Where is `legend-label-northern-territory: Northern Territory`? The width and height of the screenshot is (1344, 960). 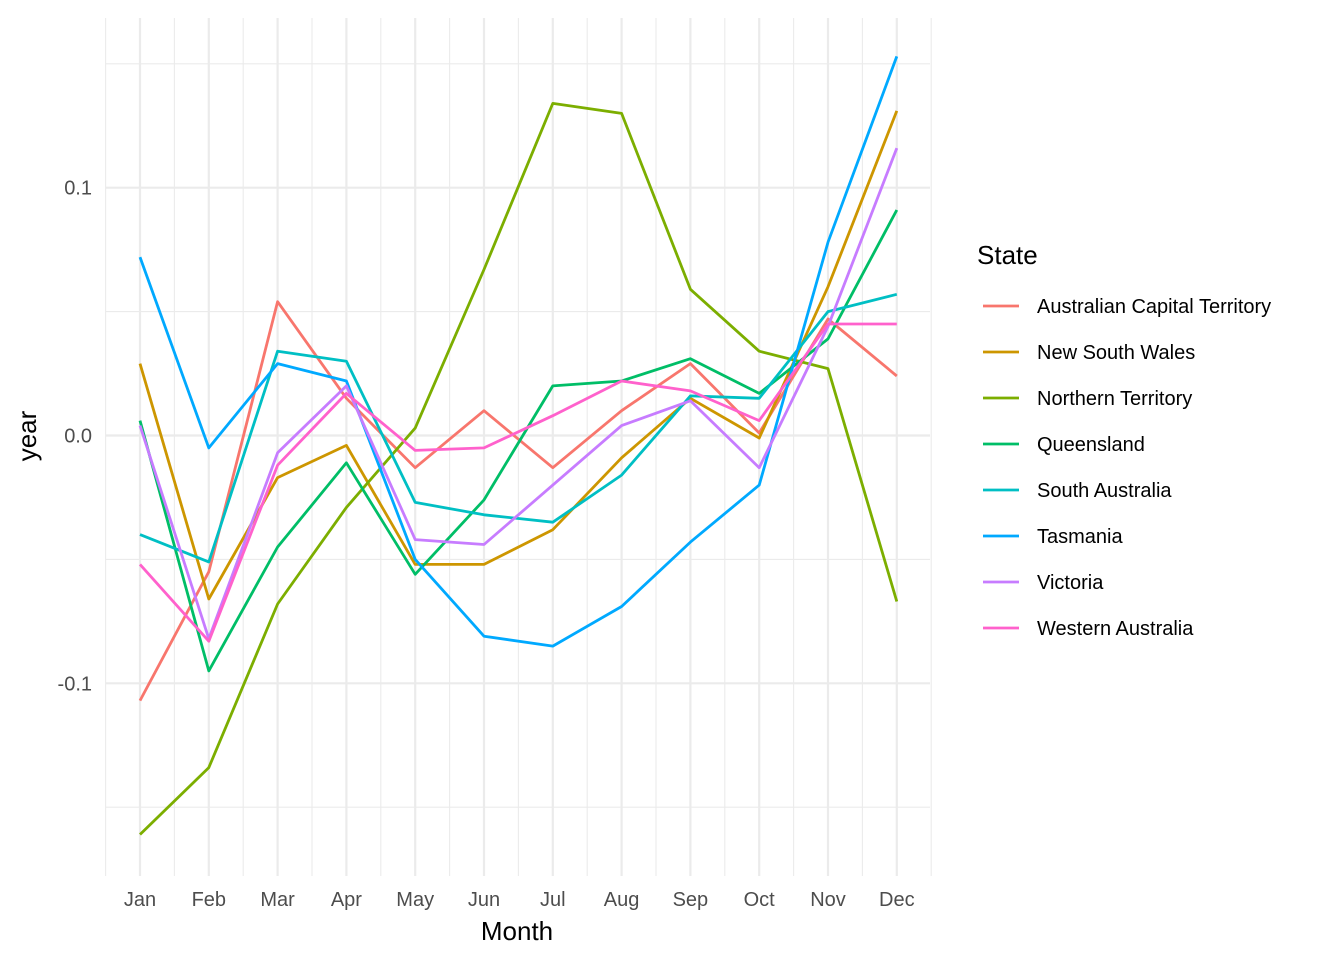 legend-label-northern-territory: Northern Territory is located at coordinates (1114, 399).